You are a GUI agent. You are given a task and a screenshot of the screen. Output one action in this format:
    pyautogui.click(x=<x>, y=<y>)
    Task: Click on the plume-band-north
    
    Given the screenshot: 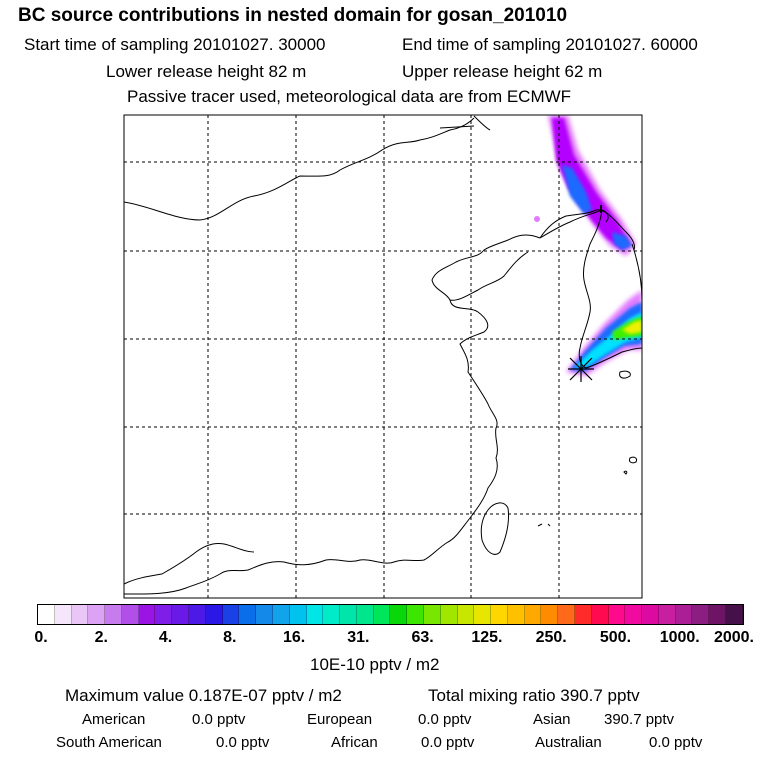 What is the action you would take?
    pyautogui.click(x=591, y=184)
    